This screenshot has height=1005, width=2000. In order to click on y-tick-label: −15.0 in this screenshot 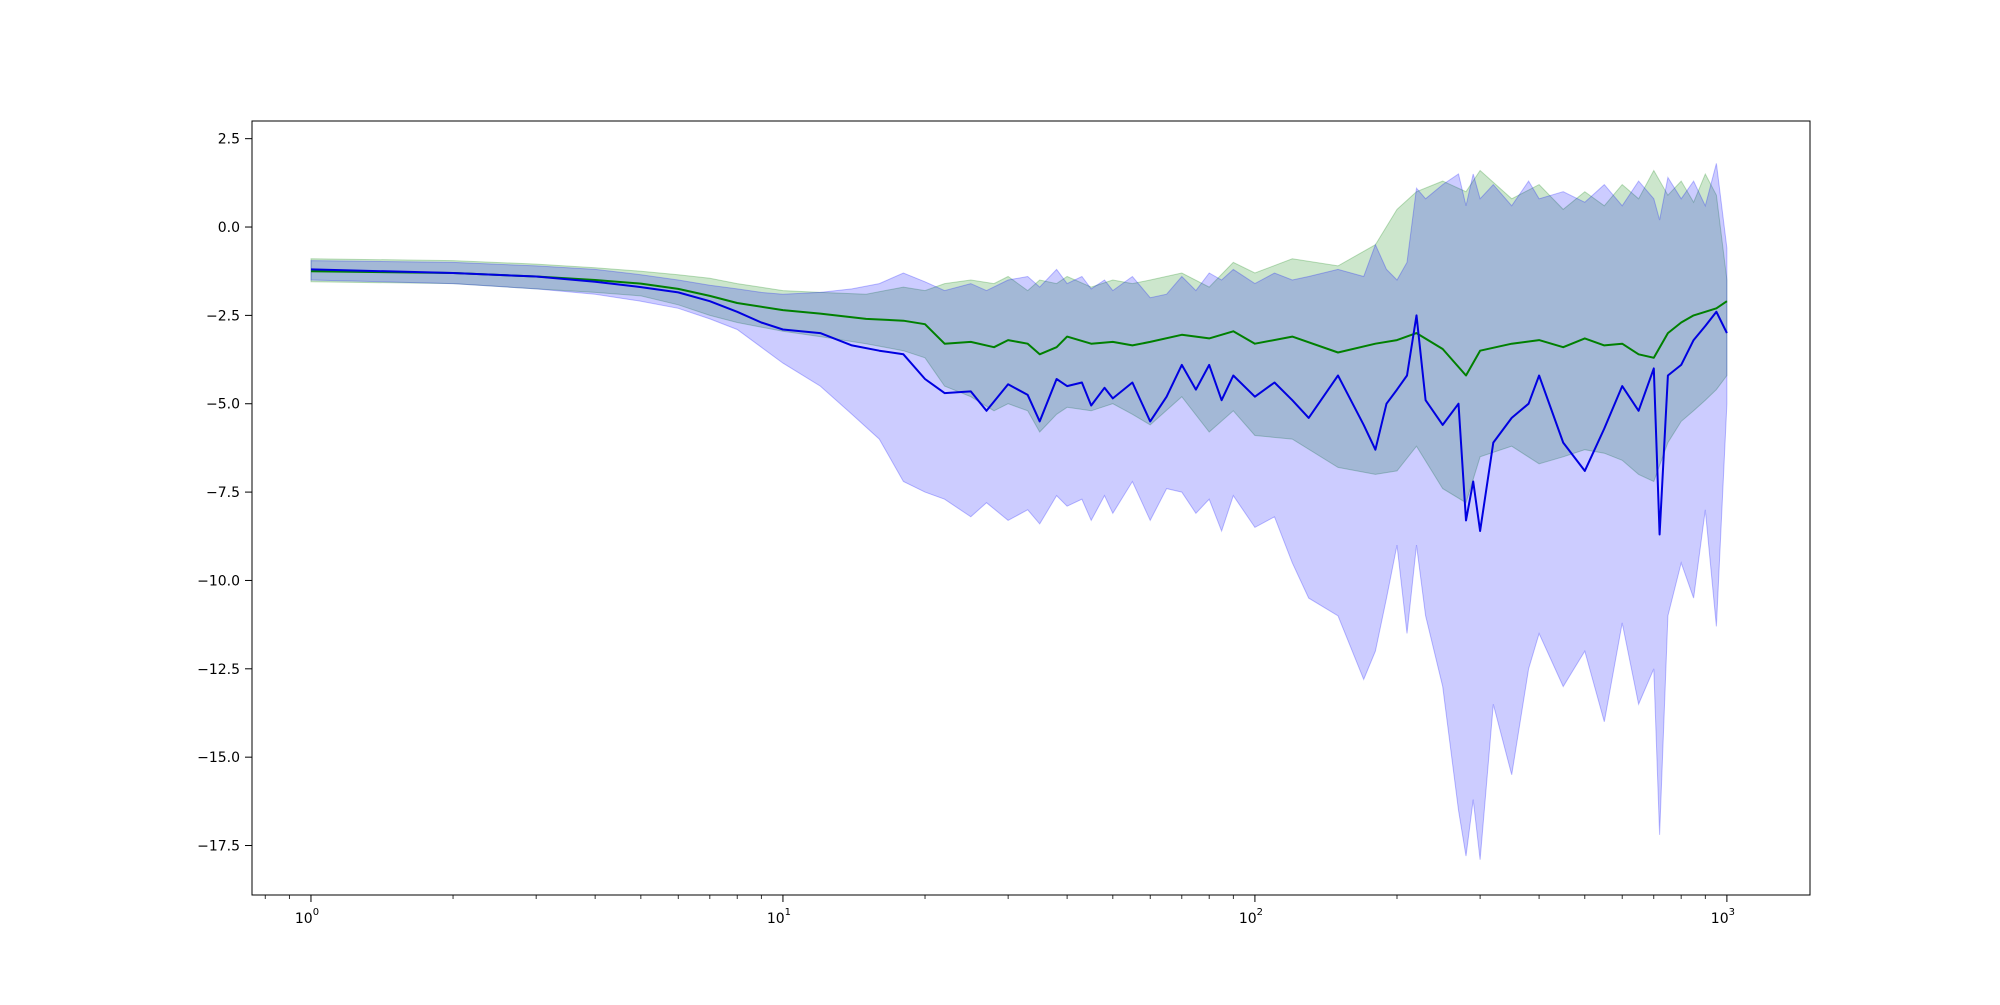, I will do `click(218, 758)`.